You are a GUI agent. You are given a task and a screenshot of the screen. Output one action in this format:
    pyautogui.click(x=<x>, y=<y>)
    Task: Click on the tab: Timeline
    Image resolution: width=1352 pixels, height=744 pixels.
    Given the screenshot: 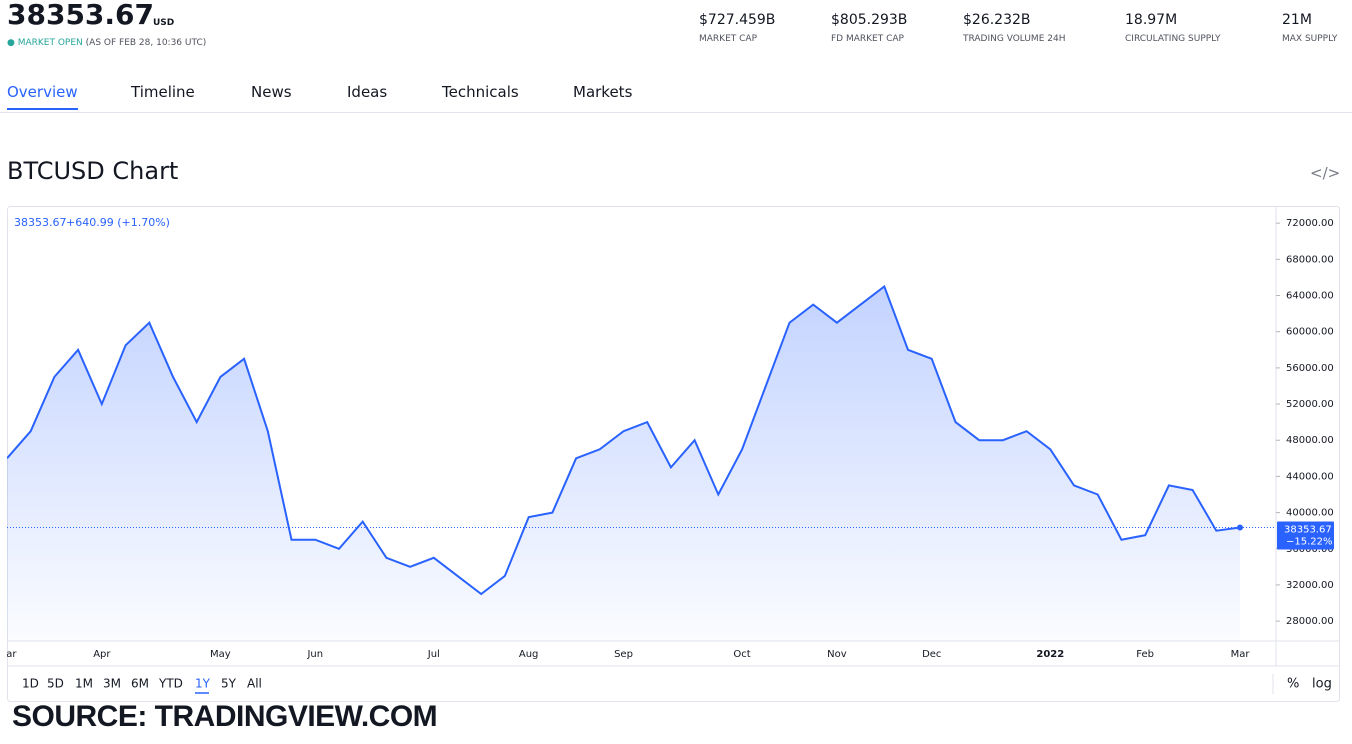 What is the action you would take?
    pyautogui.click(x=163, y=92)
    